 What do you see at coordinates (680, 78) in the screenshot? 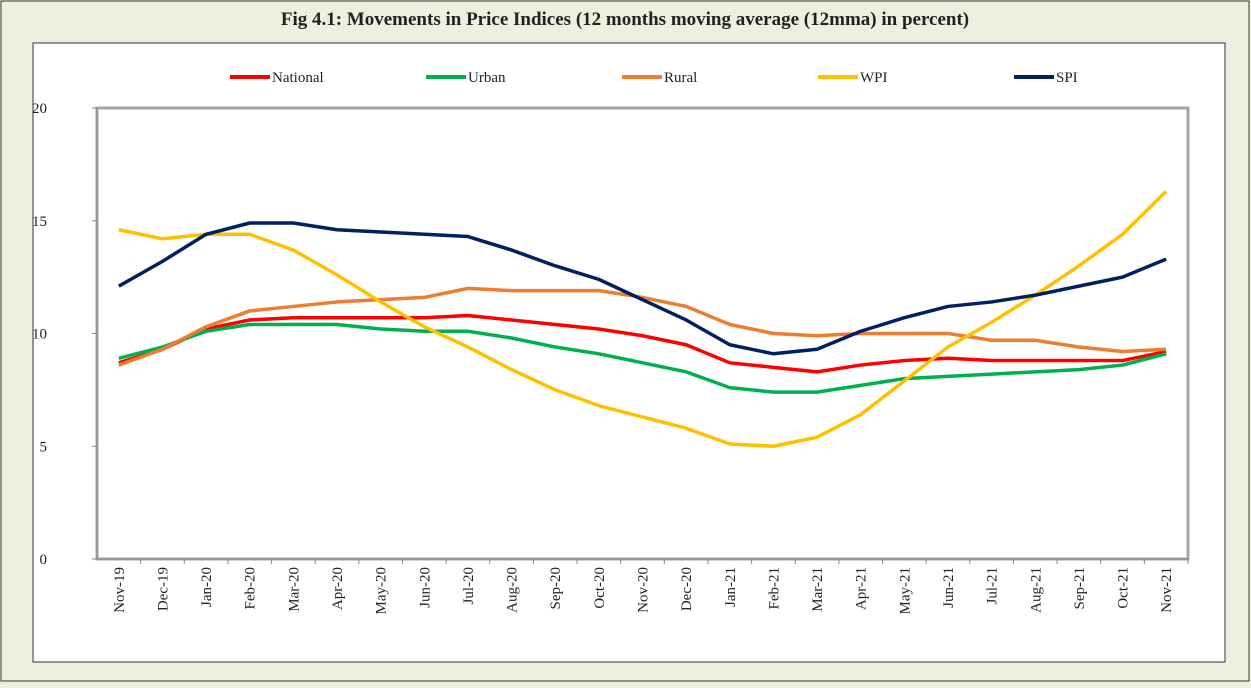
I see `legend-label: Rural` at bounding box center [680, 78].